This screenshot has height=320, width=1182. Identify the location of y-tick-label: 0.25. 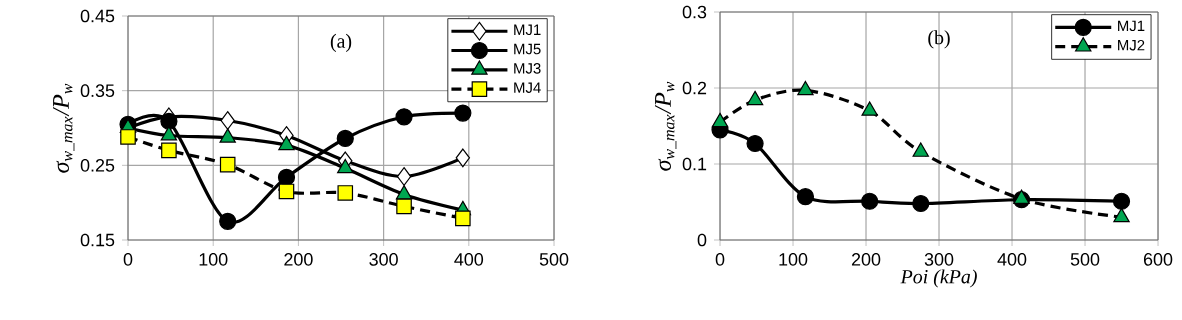
(97, 165).